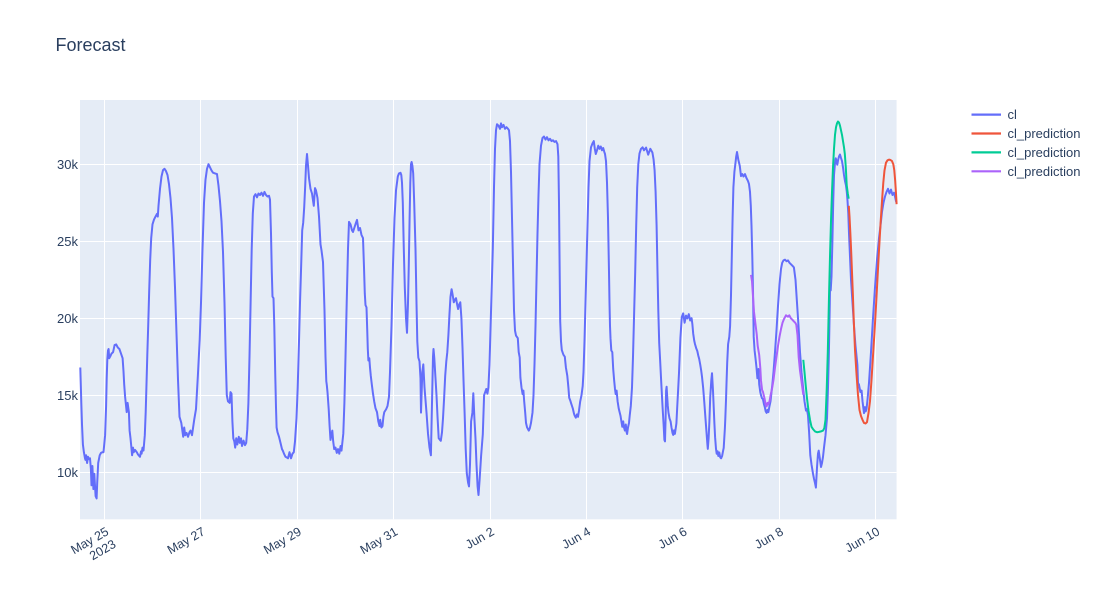  What do you see at coordinates (91, 45) in the screenshot?
I see `svg-text: Forecast` at bounding box center [91, 45].